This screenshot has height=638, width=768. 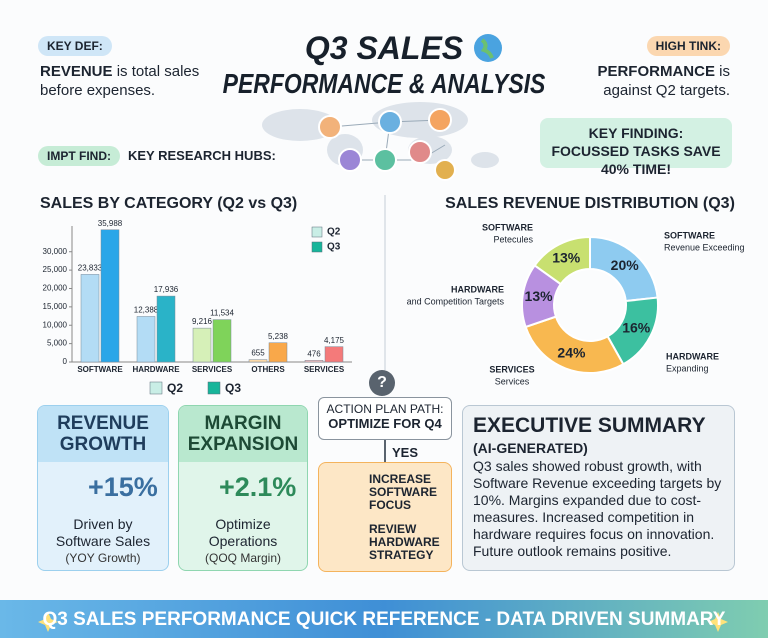 What do you see at coordinates (384, 48) in the screenshot?
I see `title-line: Q3 SALES` at bounding box center [384, 48].